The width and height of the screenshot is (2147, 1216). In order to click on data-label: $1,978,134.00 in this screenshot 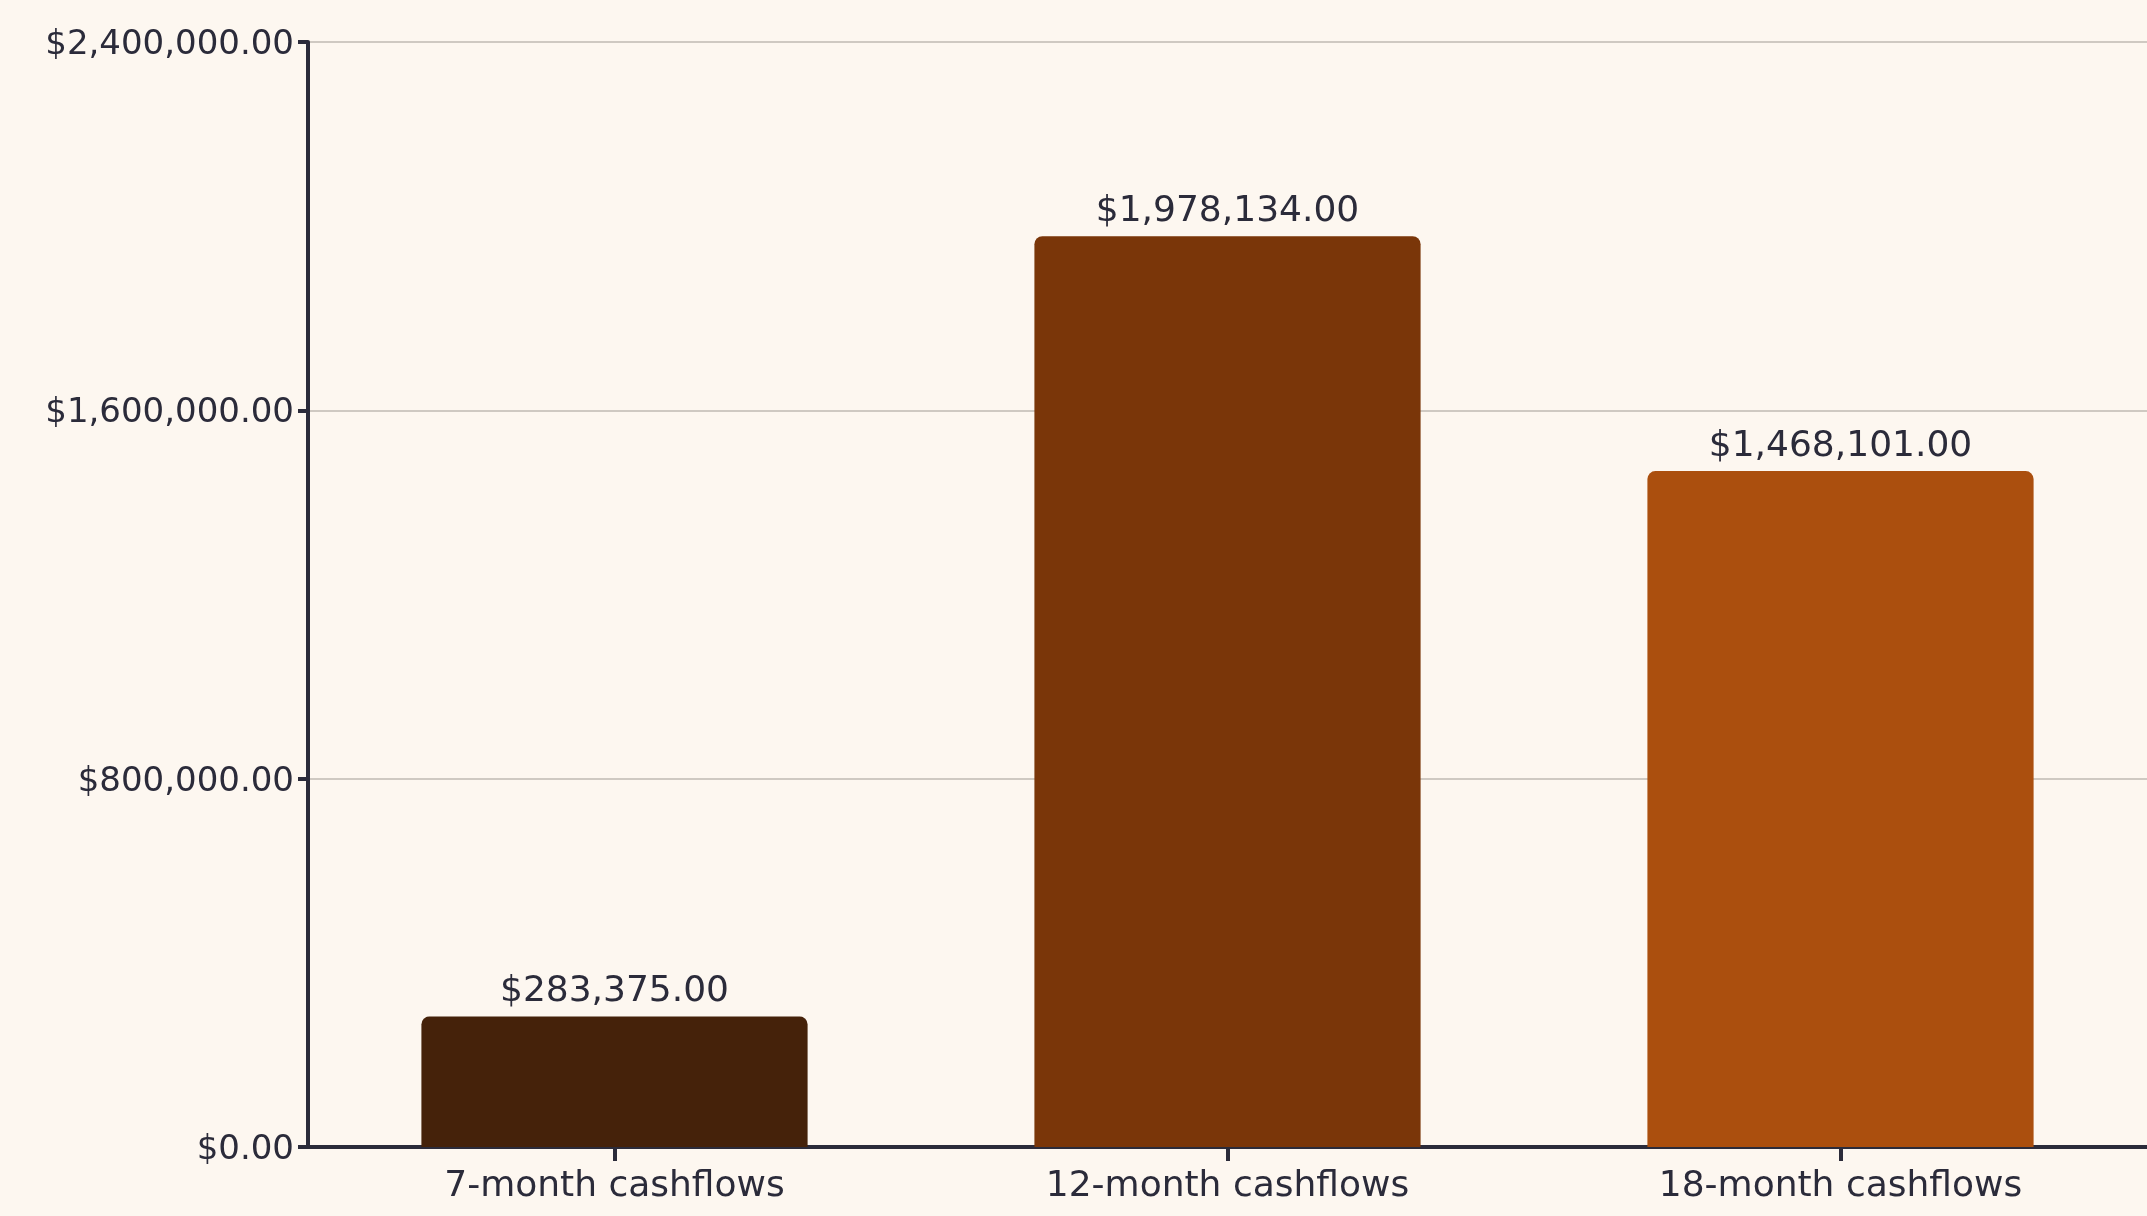, I will do `click(1227, 208)`.